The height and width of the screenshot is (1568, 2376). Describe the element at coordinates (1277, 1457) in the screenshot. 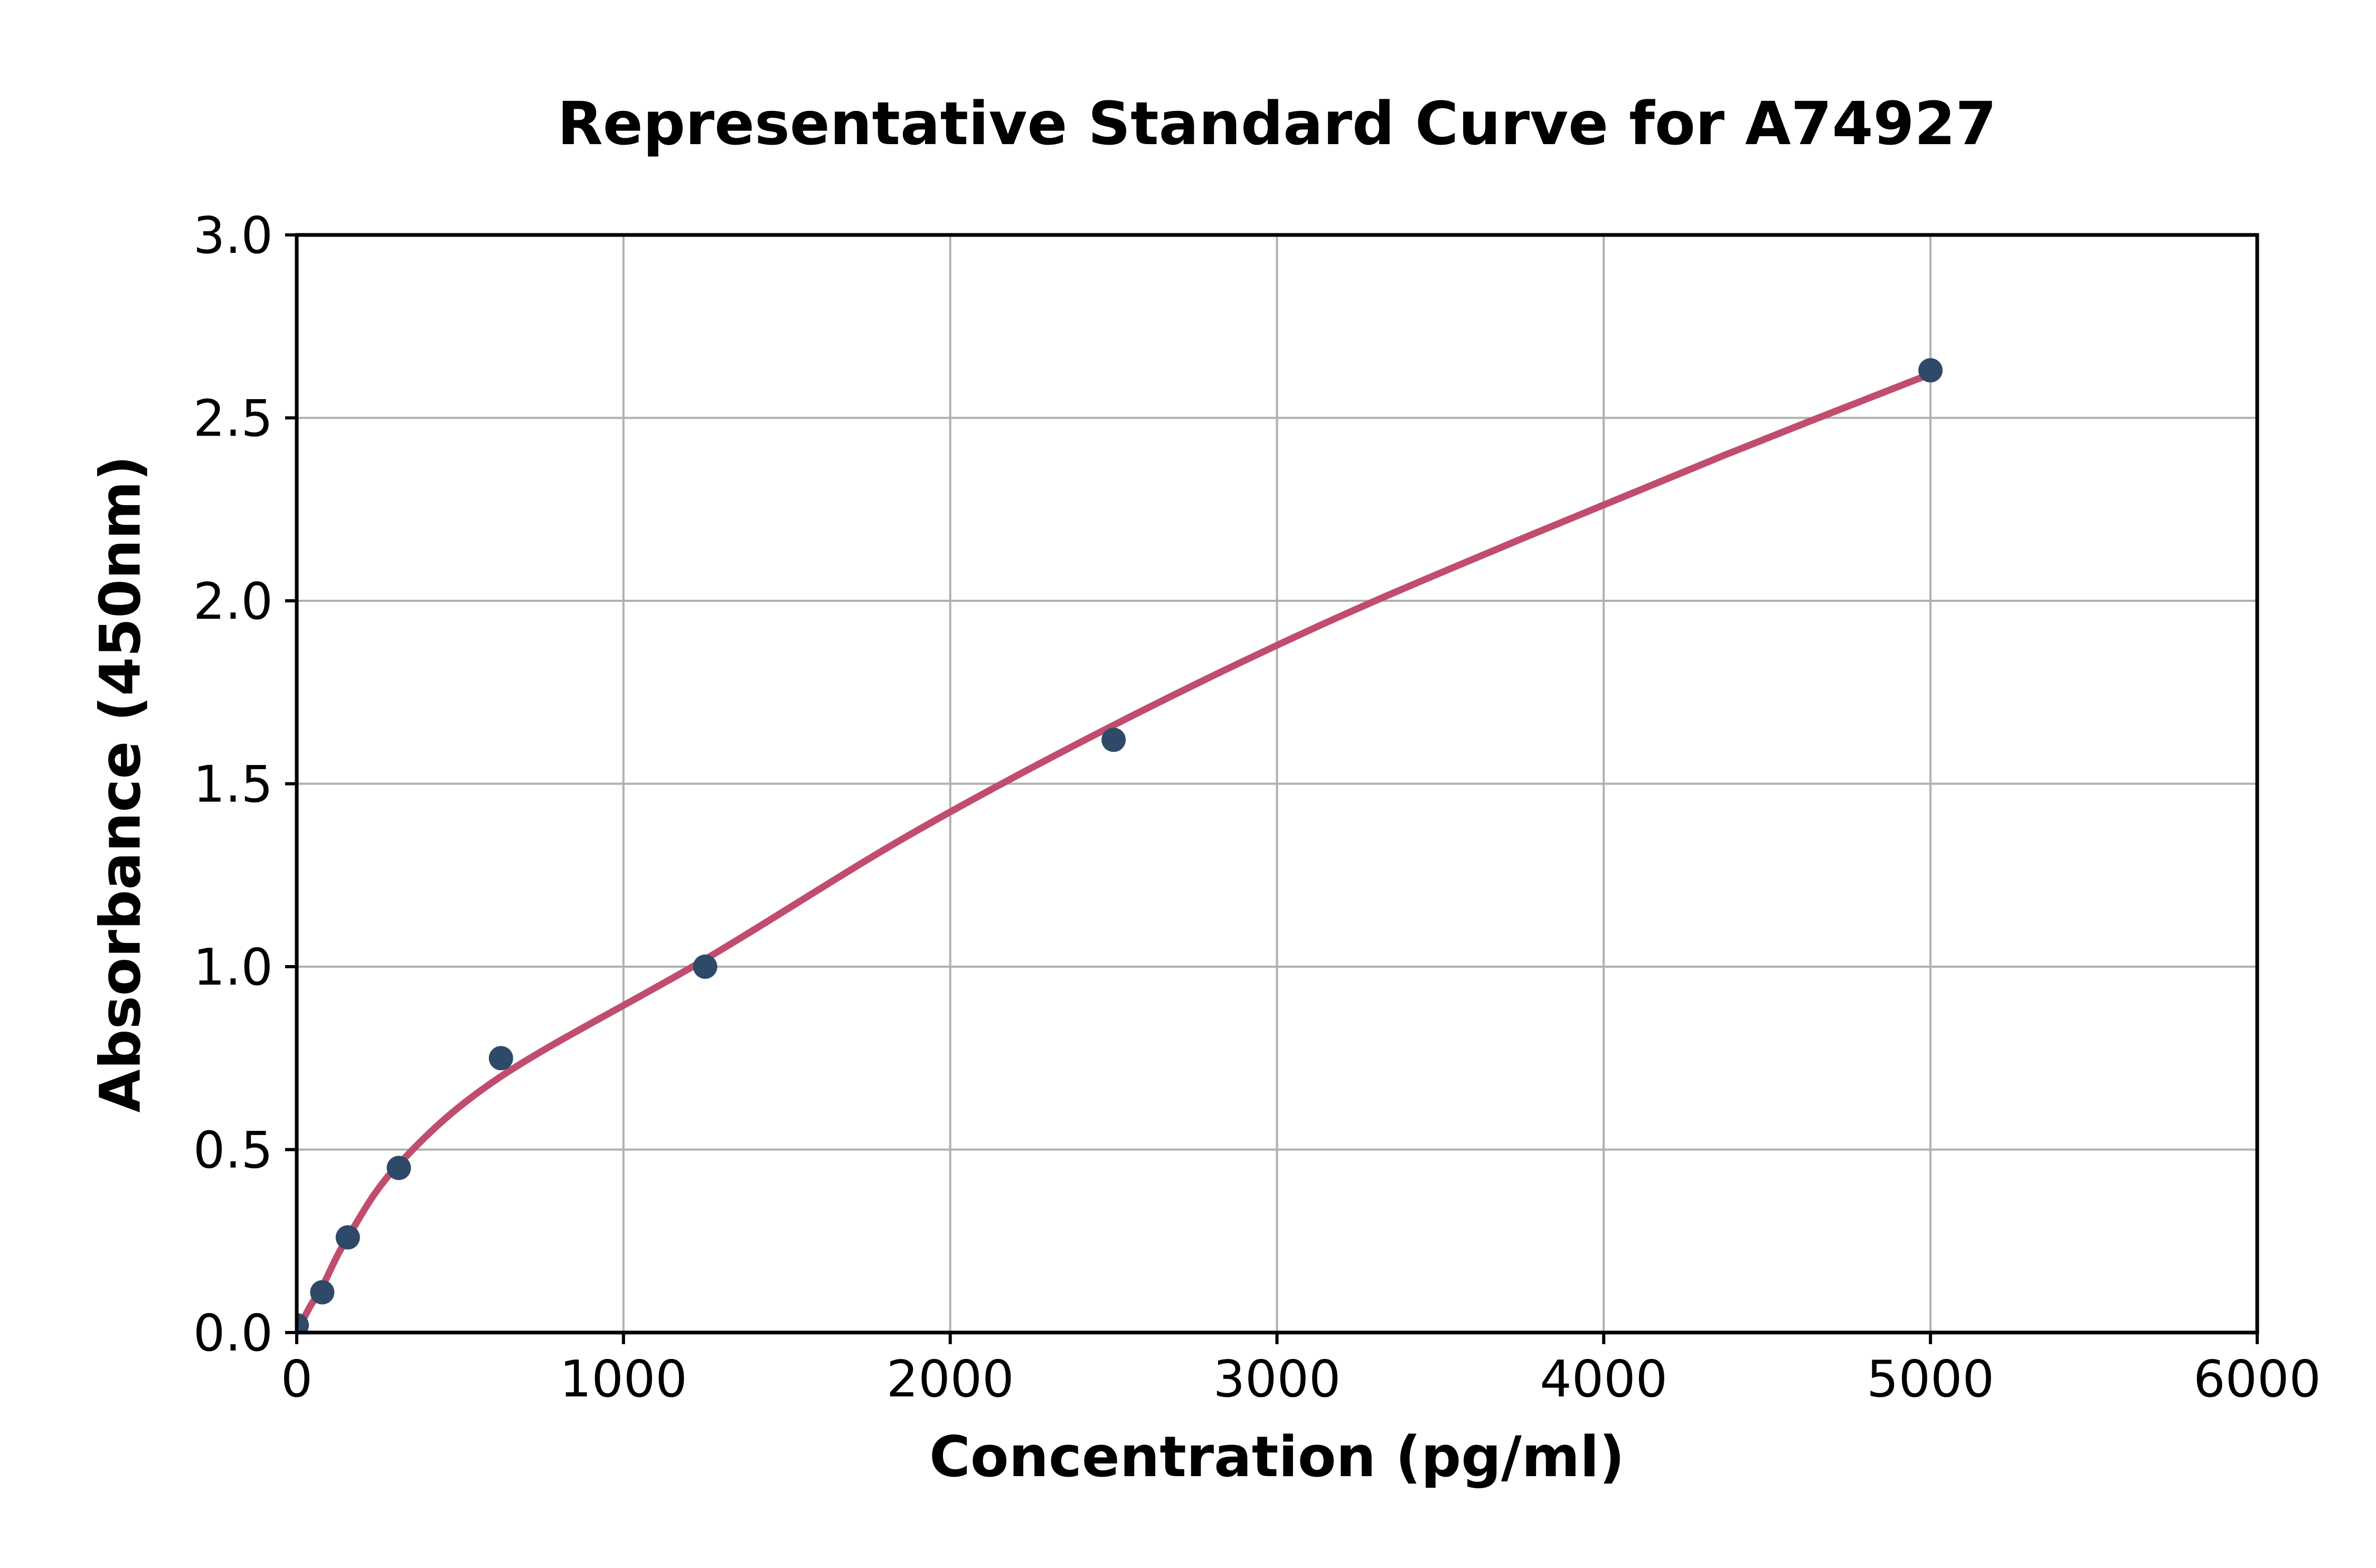

I see `x-axis-label: Concentration (pg/ml)` at that location.